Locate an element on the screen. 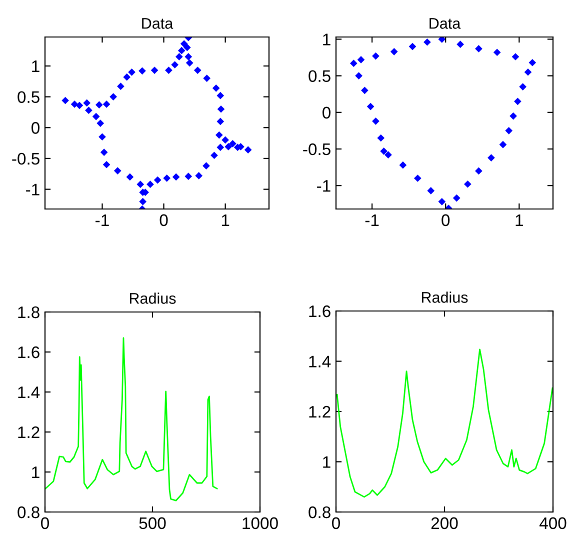 Image resolution: width=575 pixels, height=538 pixels. y-tick-label: 0.8 is located at coordinates (29, 512).